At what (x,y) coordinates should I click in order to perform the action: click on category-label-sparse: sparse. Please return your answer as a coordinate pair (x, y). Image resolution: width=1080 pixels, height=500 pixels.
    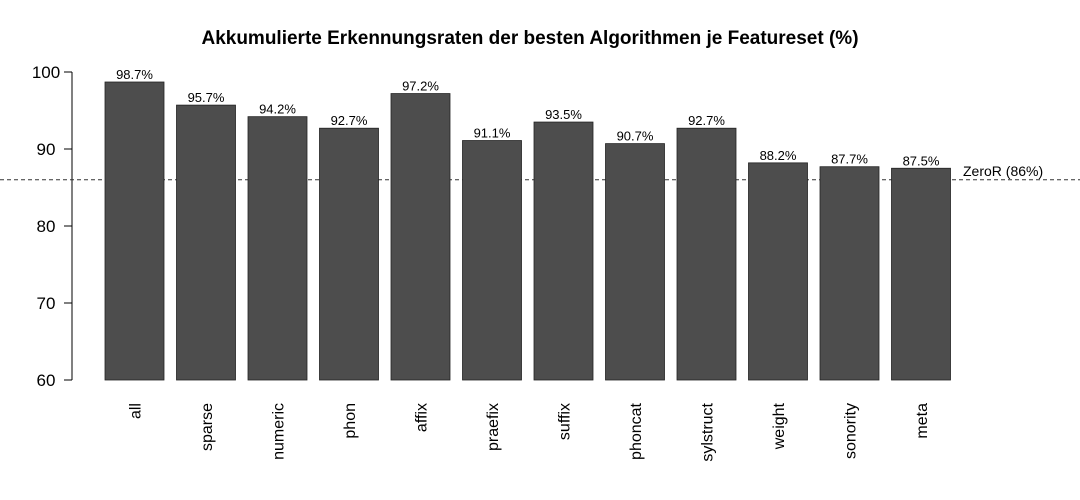
    Looking at the image, I should click on (207, 427).